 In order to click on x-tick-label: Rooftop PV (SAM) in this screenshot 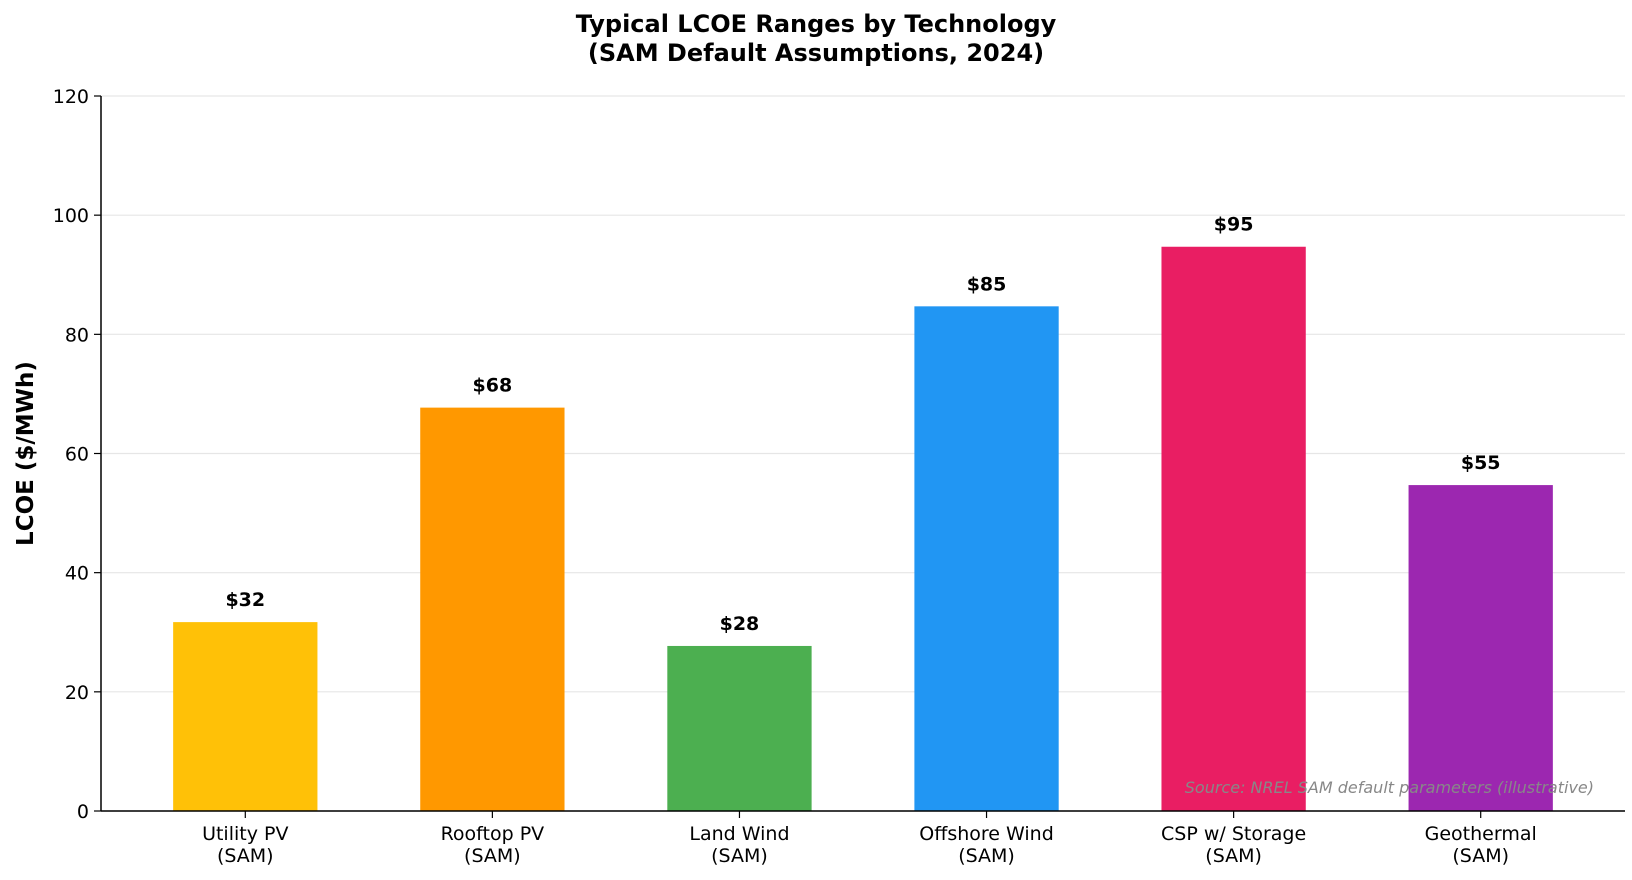, I will do `click(492, 845)`.